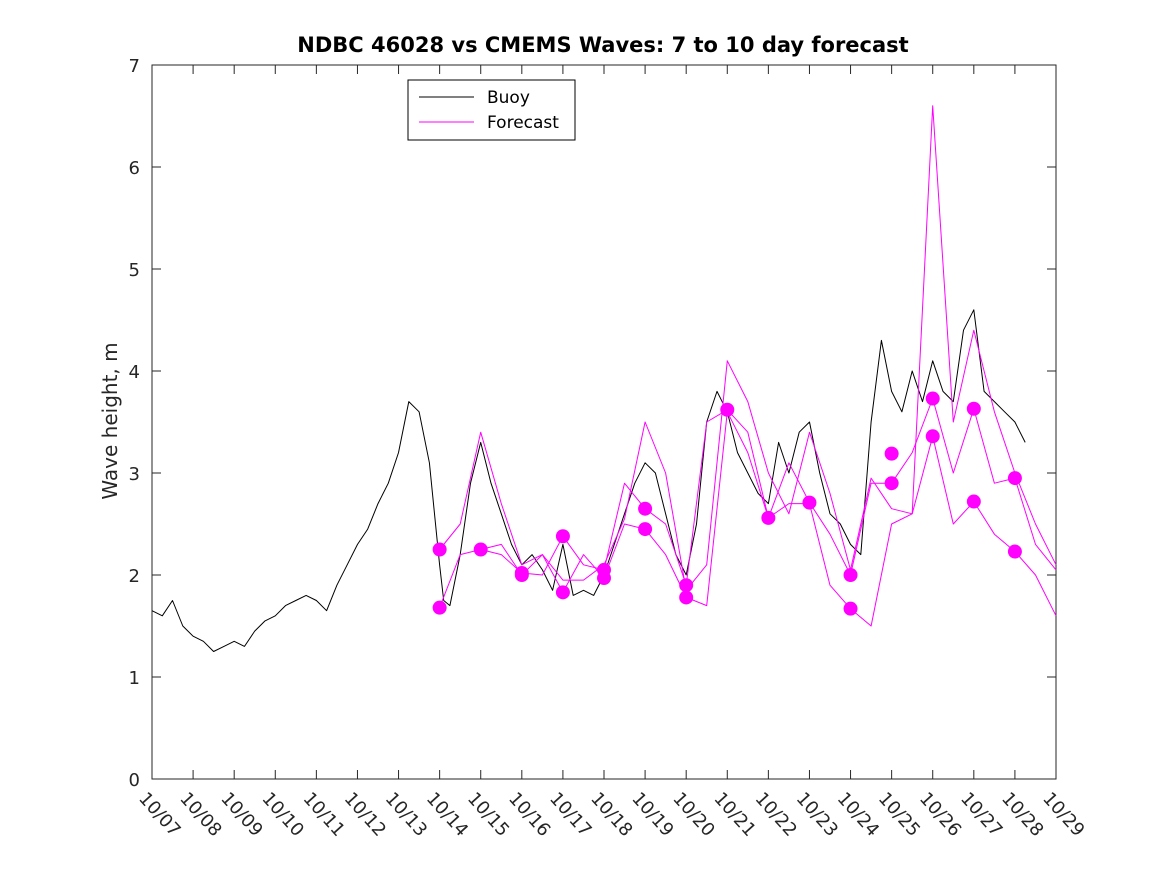  What do you see at coordinates (611, 814) in the screenshot?
I see `x-tick-label: 10/18` at bounding box center [611, 814].